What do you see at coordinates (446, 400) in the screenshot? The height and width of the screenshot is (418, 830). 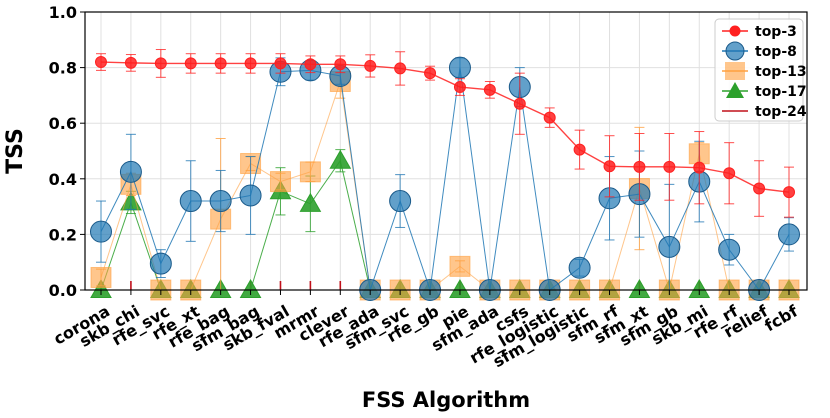 I see `x-axis-label: FSS Algorithm` at bounding box center [446, 400].